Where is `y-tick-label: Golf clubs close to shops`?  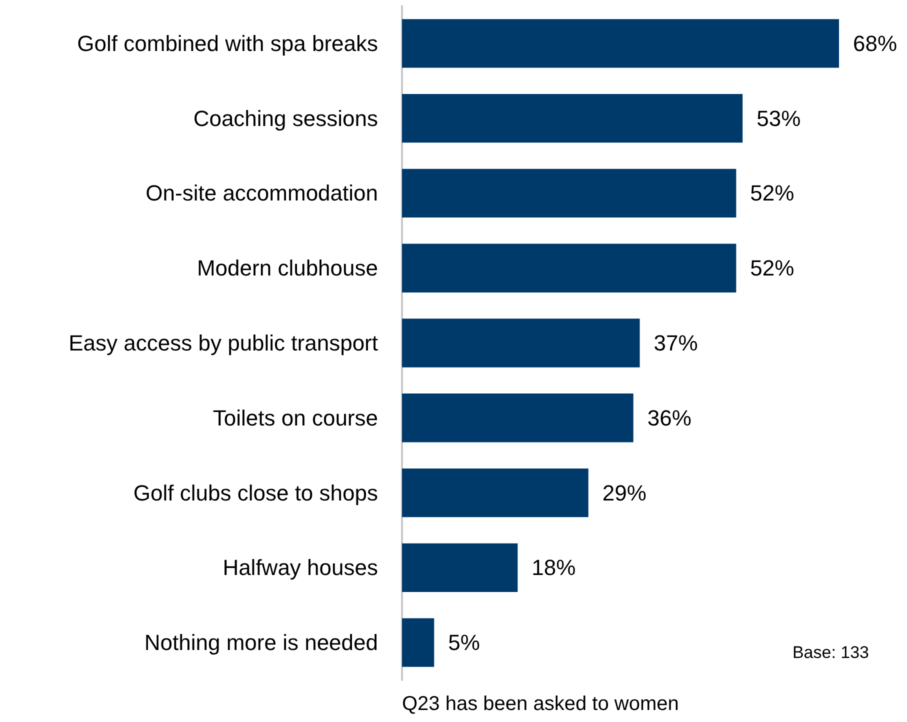 y-tick-label: Golf clubs close to shops is located at coordinates (255, 493).